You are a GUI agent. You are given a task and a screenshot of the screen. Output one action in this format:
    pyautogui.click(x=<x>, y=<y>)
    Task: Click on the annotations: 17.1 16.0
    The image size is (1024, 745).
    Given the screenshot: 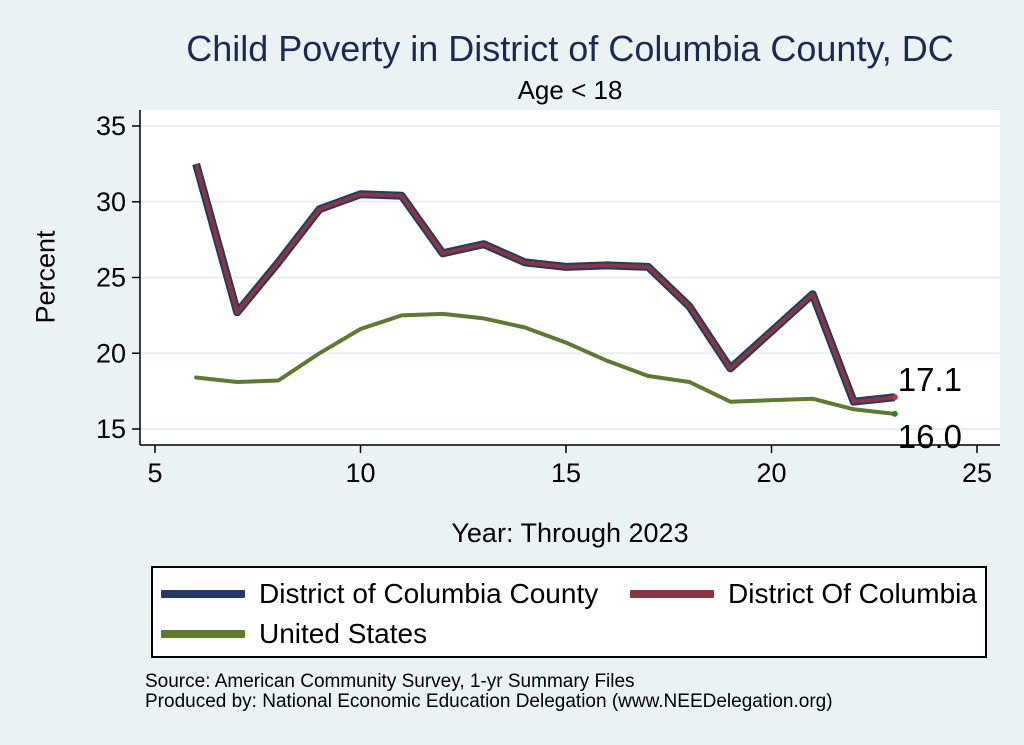 What is the action you would take?
    pyautogui.click(x=926, y=408)
    